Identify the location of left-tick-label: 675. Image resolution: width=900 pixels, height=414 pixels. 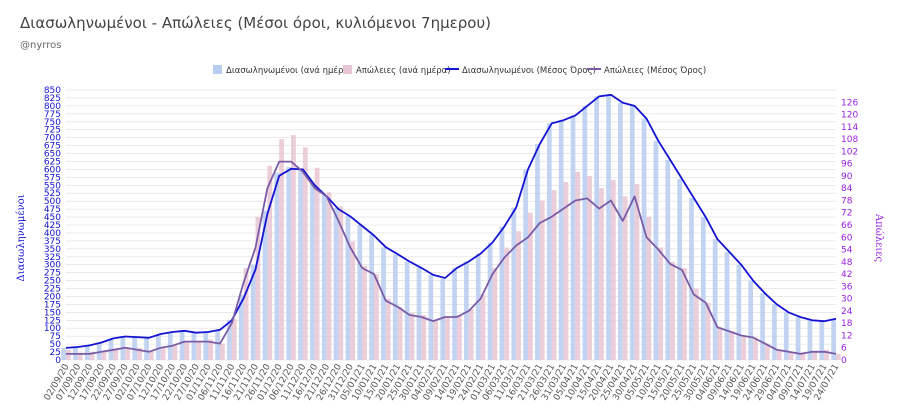
(52, 147).